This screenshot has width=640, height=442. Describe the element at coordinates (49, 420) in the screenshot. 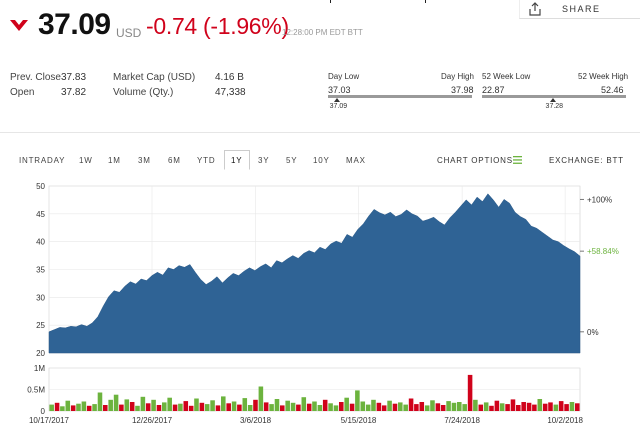

I see `x-tick-label: 10/17/2017` at that location.